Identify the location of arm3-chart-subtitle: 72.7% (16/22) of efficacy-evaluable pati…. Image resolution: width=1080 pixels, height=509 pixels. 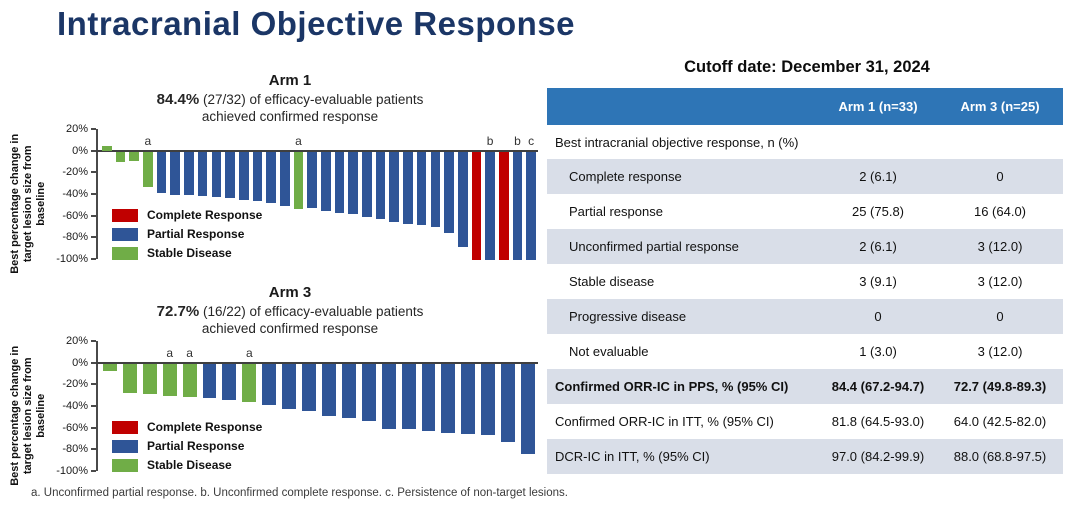
(290, 311).